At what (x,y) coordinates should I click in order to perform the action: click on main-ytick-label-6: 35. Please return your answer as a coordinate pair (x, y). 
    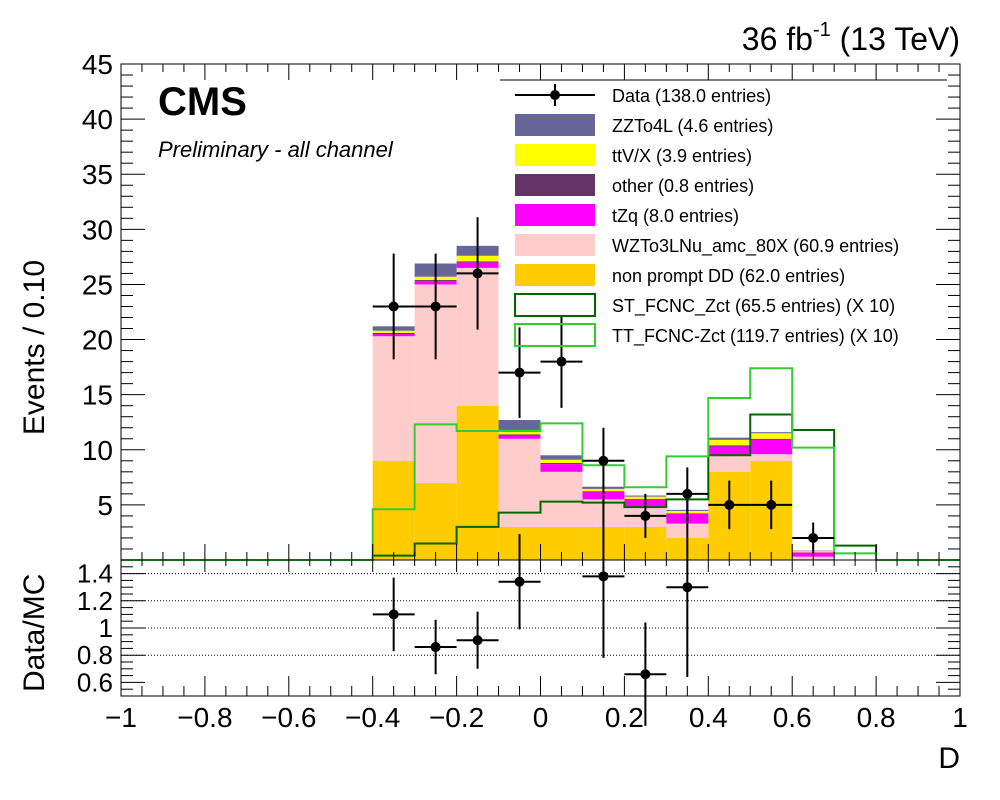
    Looking at the image, I should click on (97, 174).